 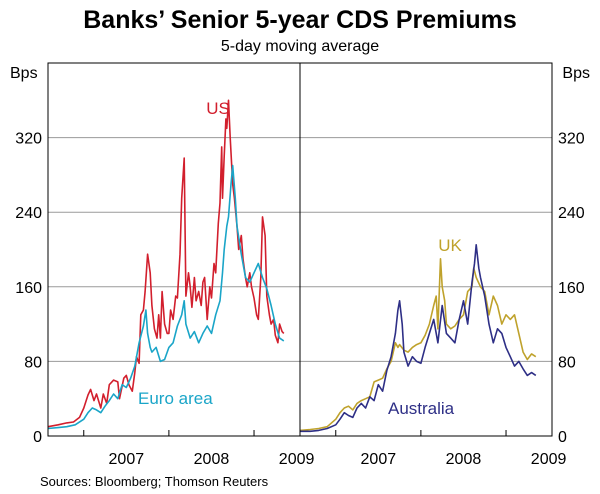 What do you see at coordinates (379, 459) in the screenshot?
I see `x-tick-label-1-2007: 2007` at bounding box center [379, 459].